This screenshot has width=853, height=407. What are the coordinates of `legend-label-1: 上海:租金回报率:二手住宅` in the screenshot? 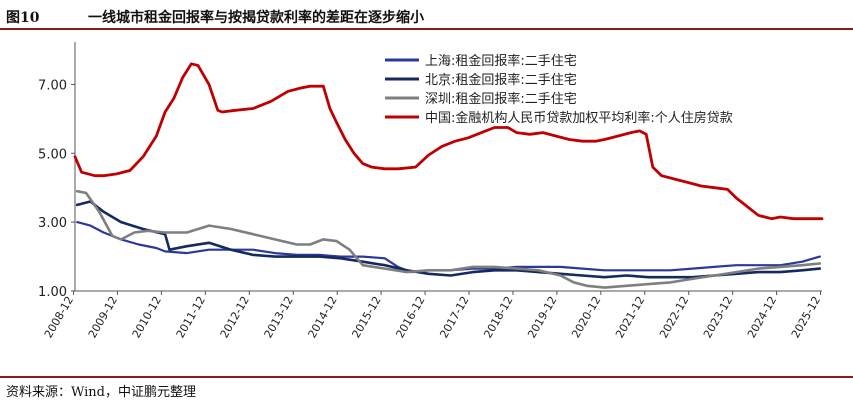 It's located at (501, 61).